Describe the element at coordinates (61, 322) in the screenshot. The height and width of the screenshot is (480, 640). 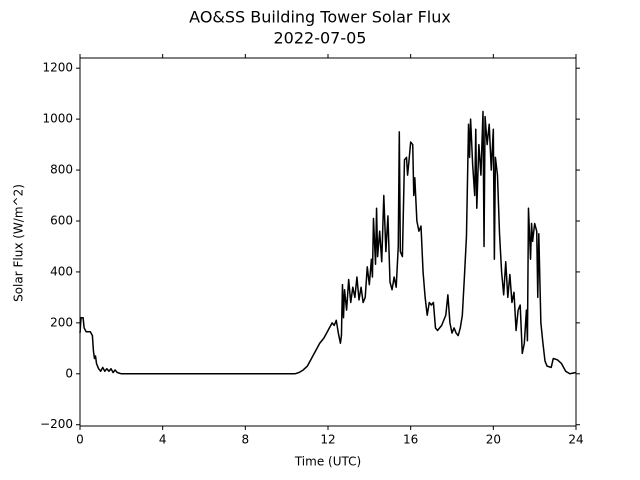
I see `y-tick-label: 200` at that location.